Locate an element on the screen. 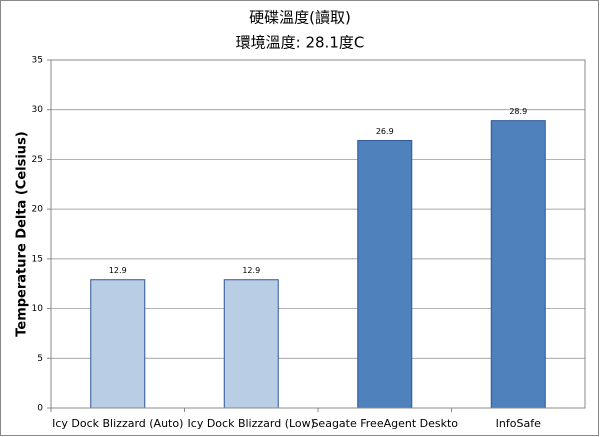 The height and width of the screenshot is (437, 600). y-tick-label: 30 is located at coordinates (38, 110).